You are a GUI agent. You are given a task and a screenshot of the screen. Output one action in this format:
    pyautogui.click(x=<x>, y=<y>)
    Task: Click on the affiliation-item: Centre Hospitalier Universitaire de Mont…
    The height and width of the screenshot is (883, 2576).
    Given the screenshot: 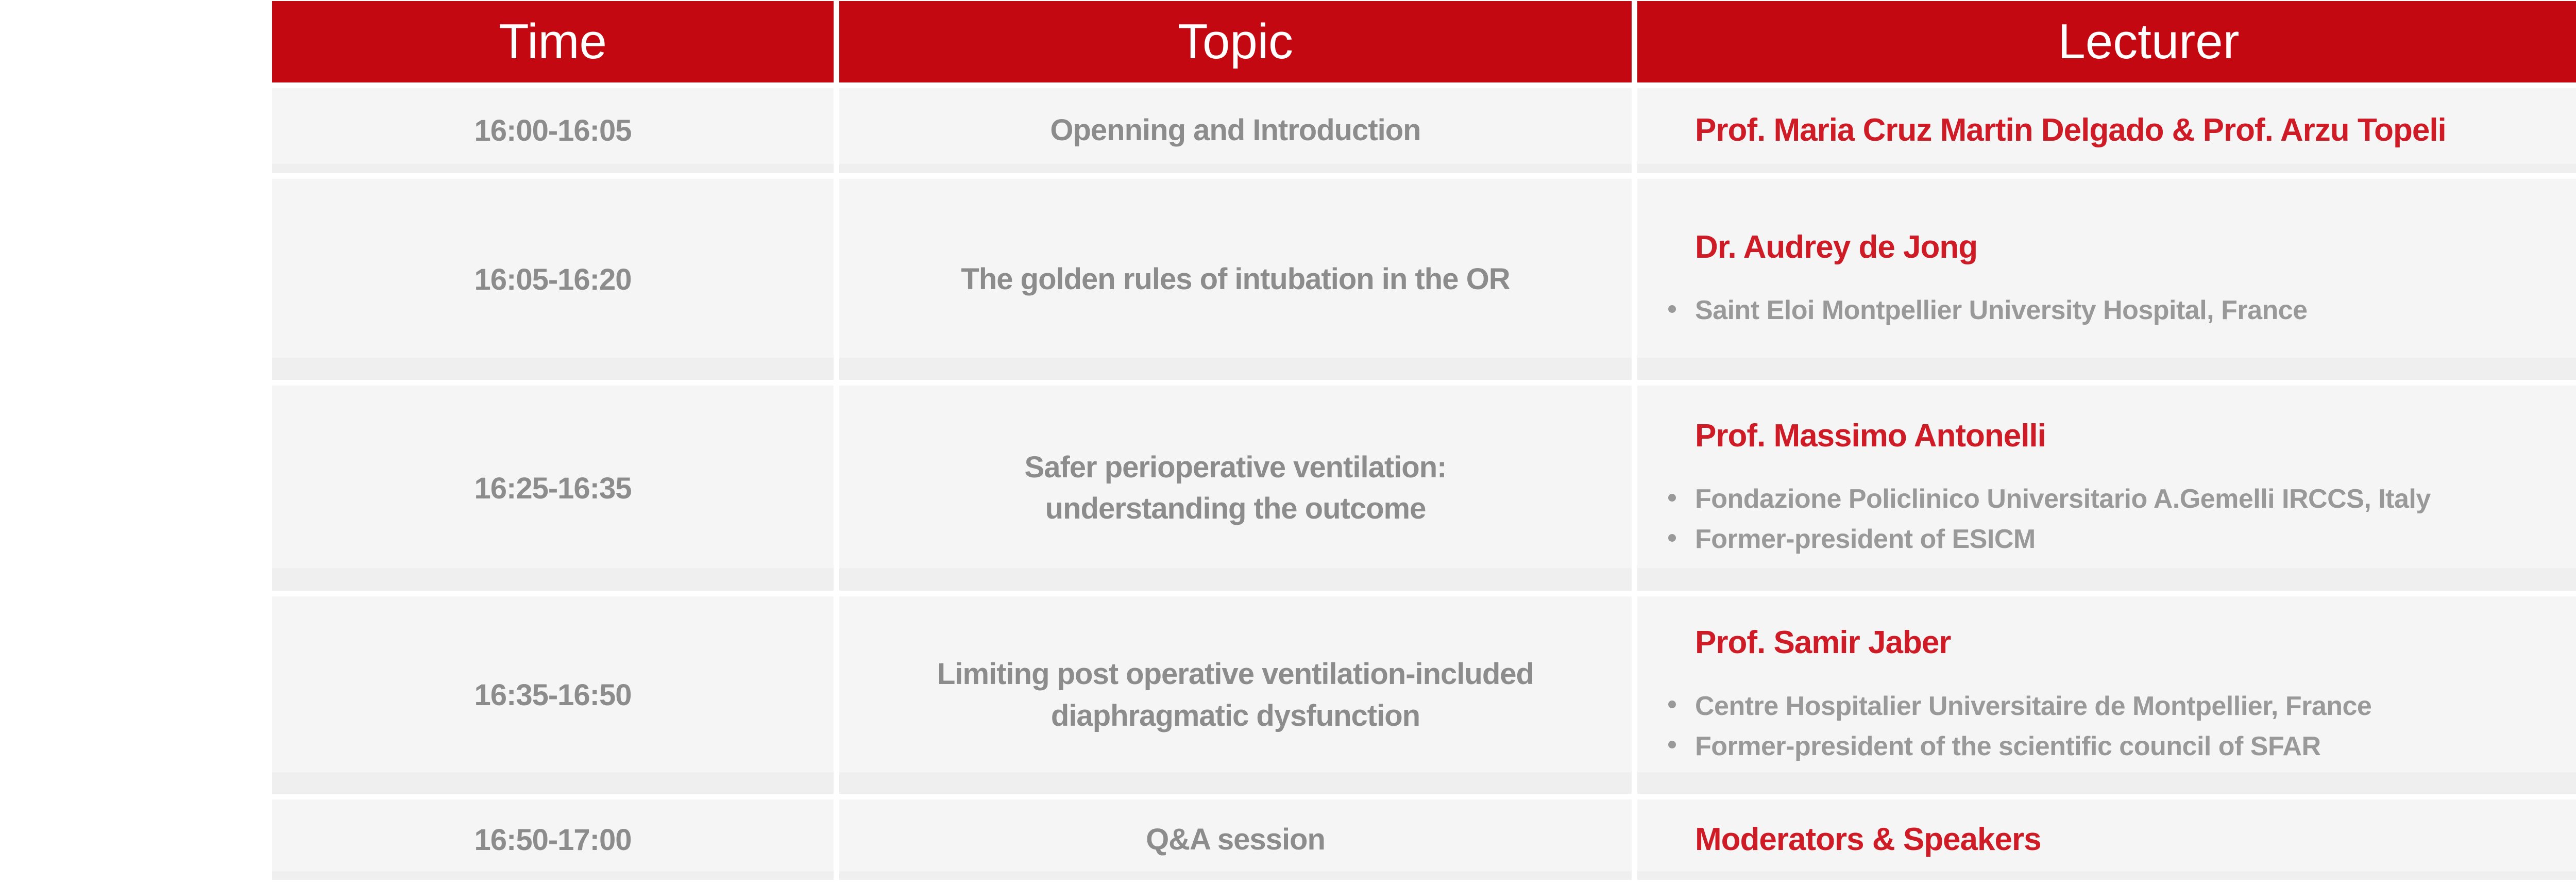 What is the action you would take?
    pyautogui.click(x=2020, y=706)
    